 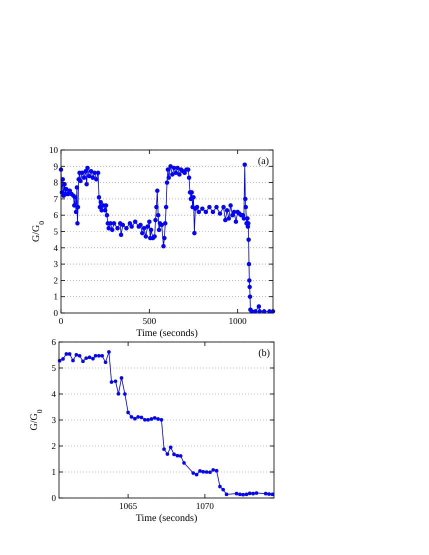 What do you see at coordinates (264, 353) in the screenshot?
I see `annotation: (b)` at bounding box center [264, 353].